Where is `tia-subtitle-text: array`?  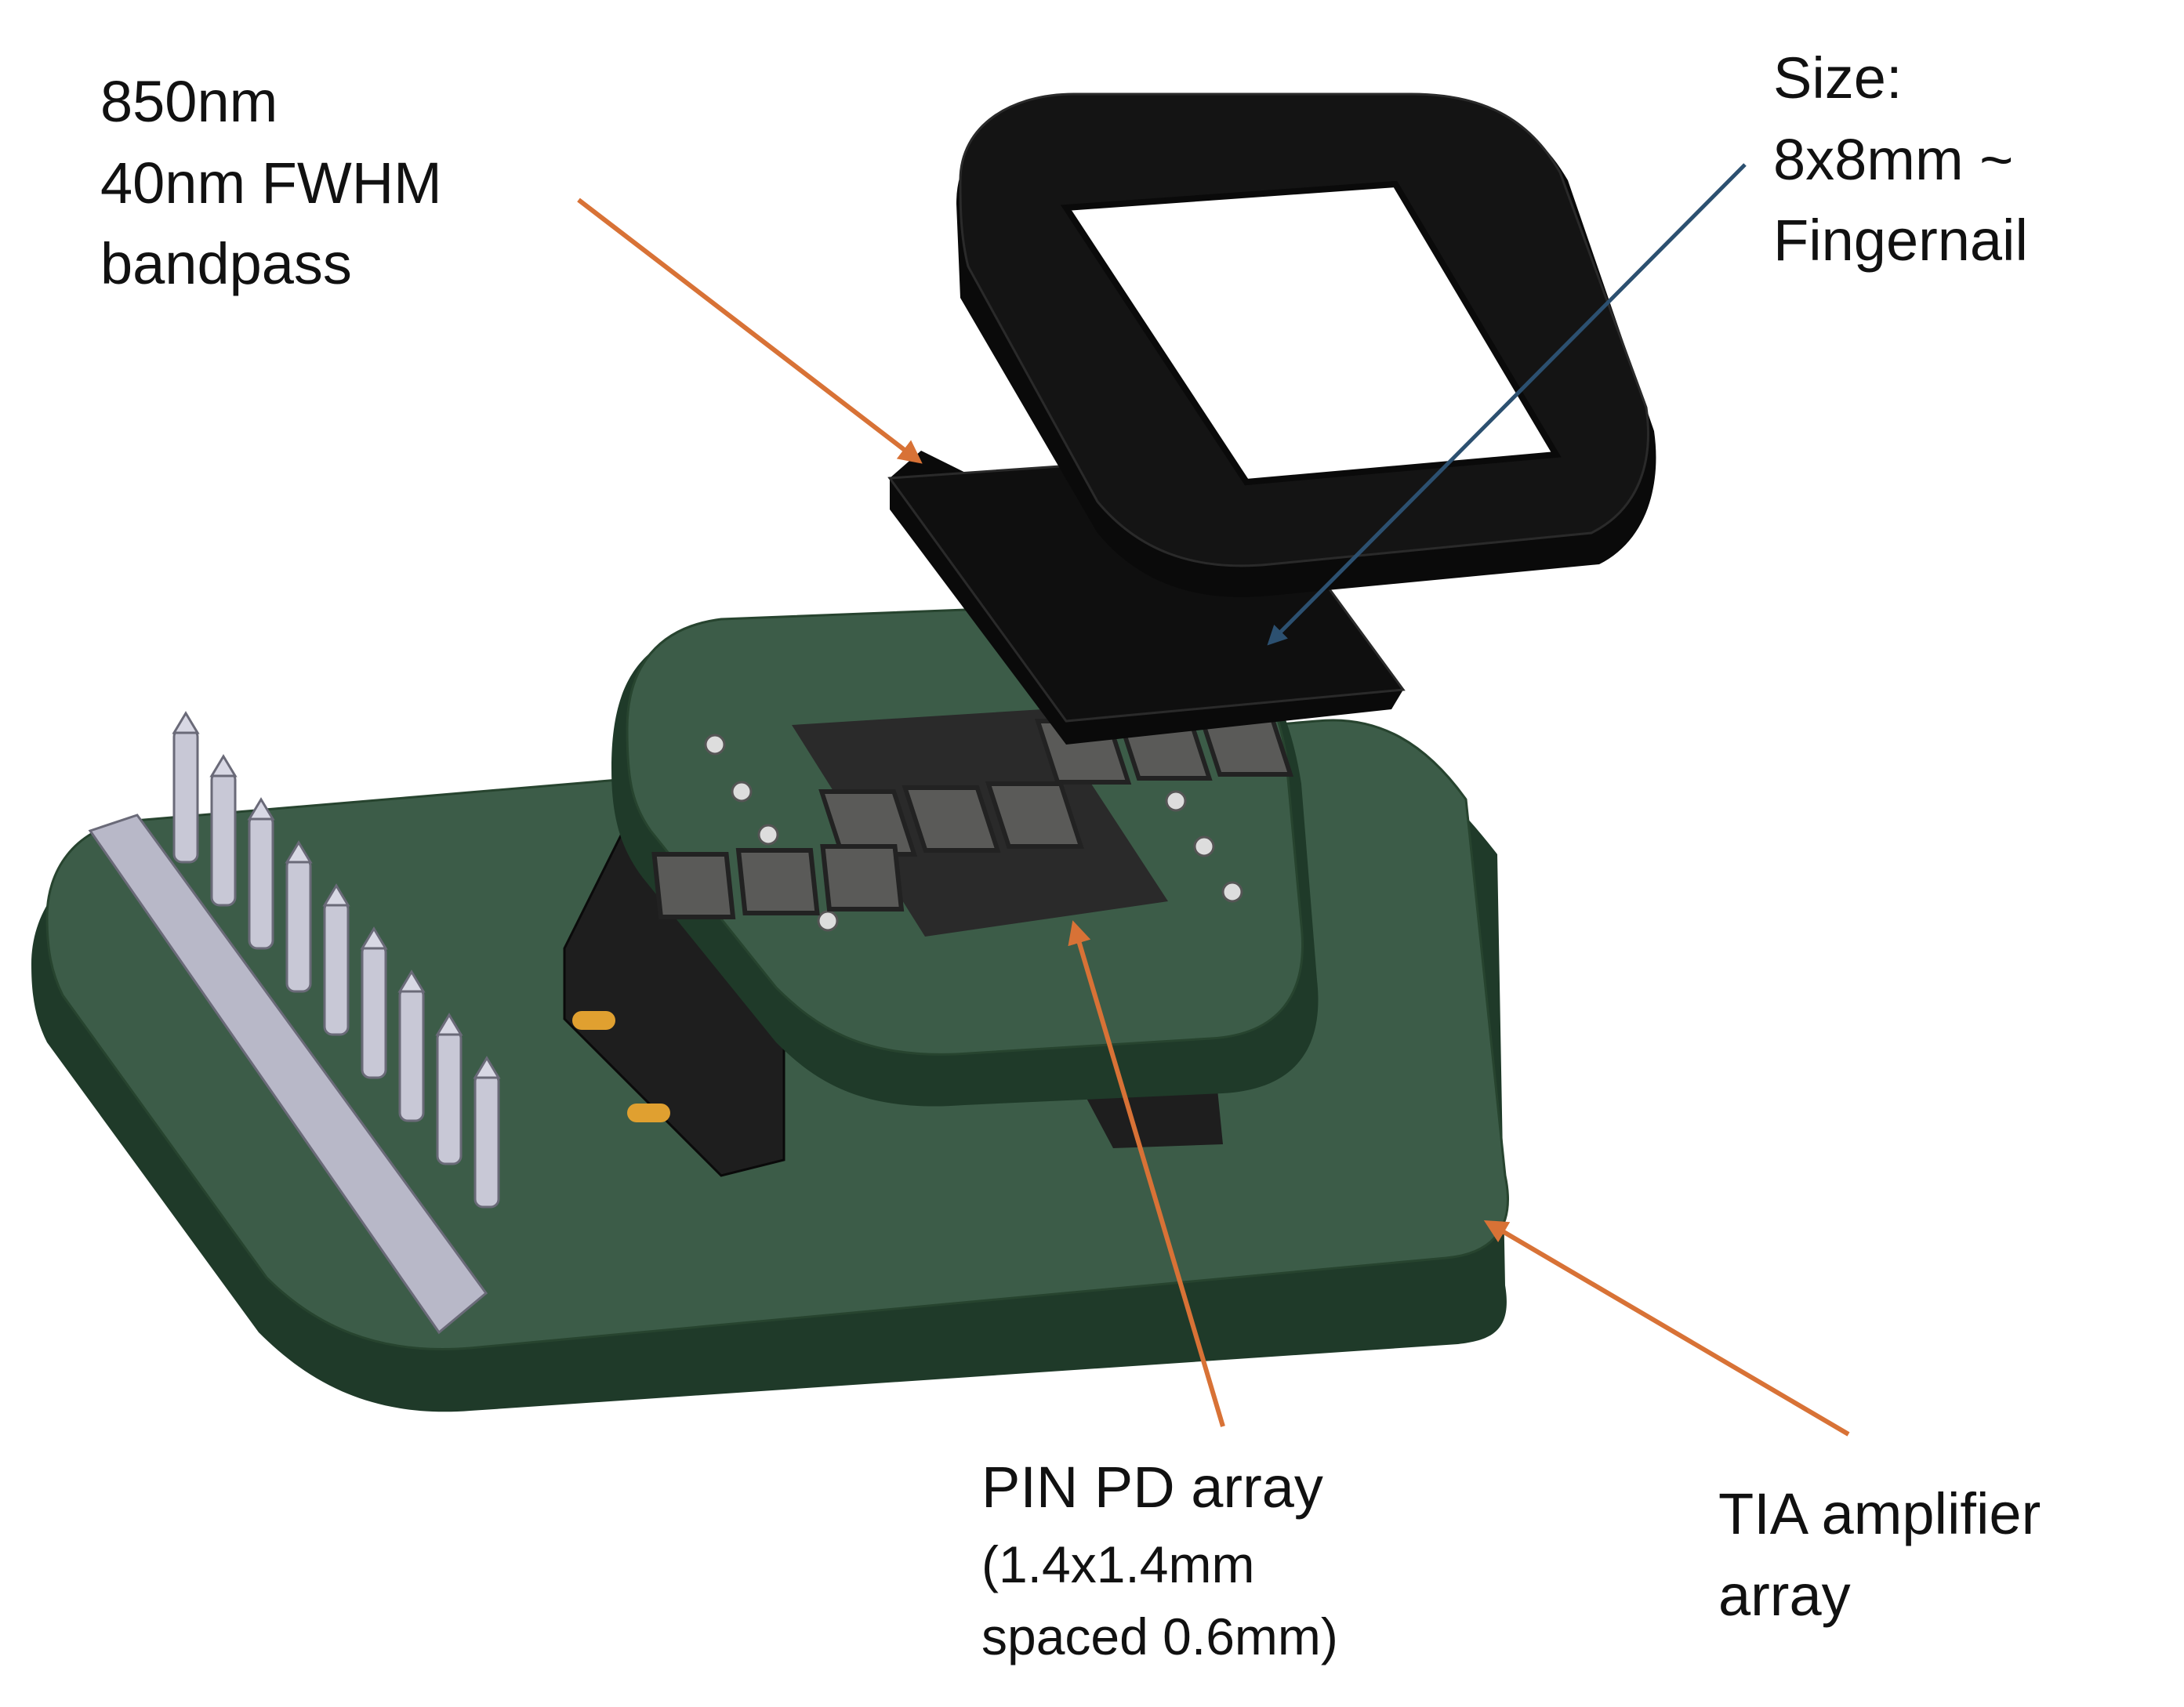
tia-subtitle-text: array is located at coordinates (1784, 1595).